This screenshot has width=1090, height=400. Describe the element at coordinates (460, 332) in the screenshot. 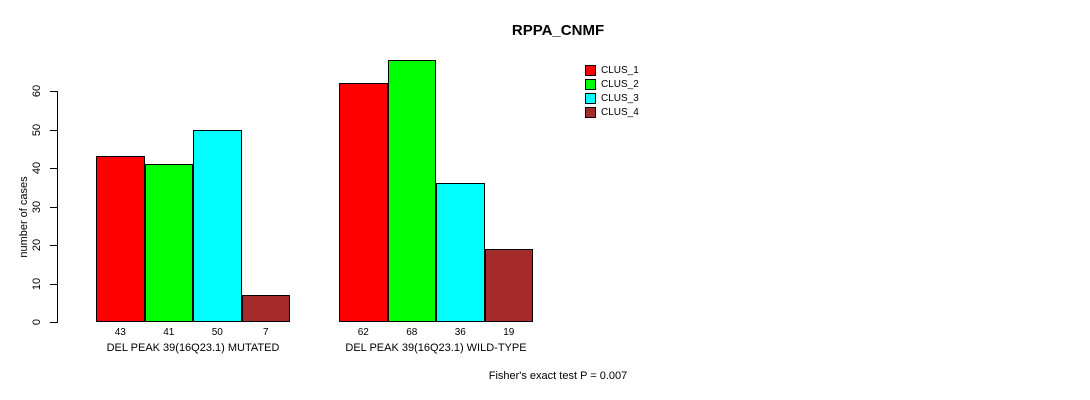

I see `bar-value-label: 36` at that location.